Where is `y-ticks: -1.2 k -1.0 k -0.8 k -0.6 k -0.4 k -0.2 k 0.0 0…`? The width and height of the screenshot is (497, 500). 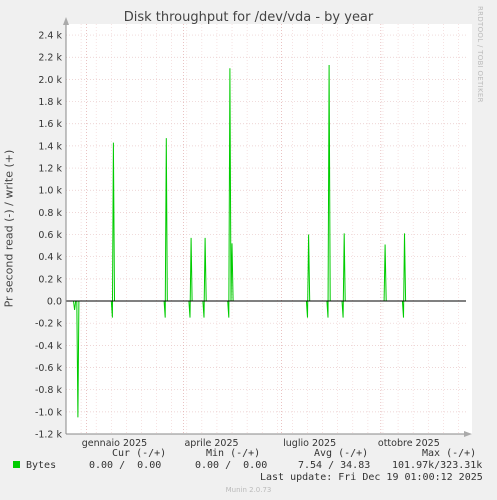 y-ticks: -1.2 k -1.0 k -0.8 k -0.6 k -0.4 k -0.2 k 0.0 0… is located at coordinates (49, 236).